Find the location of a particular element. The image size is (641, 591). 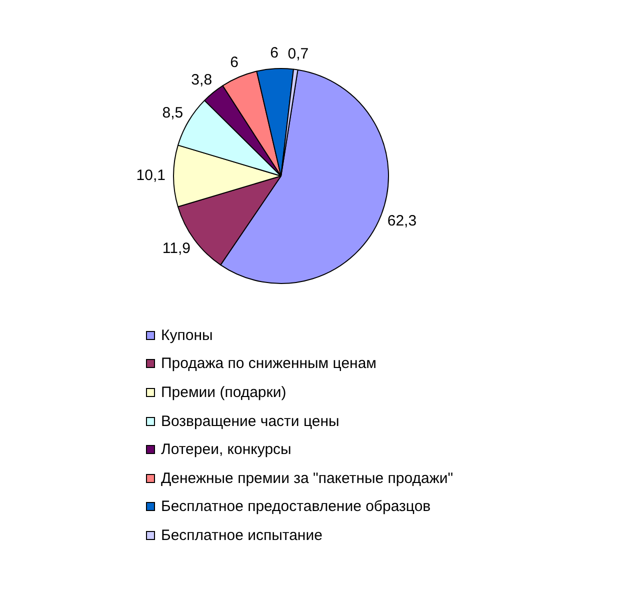

legend-label: Лотереи, конкурсы is located at coordinates (226, 449).